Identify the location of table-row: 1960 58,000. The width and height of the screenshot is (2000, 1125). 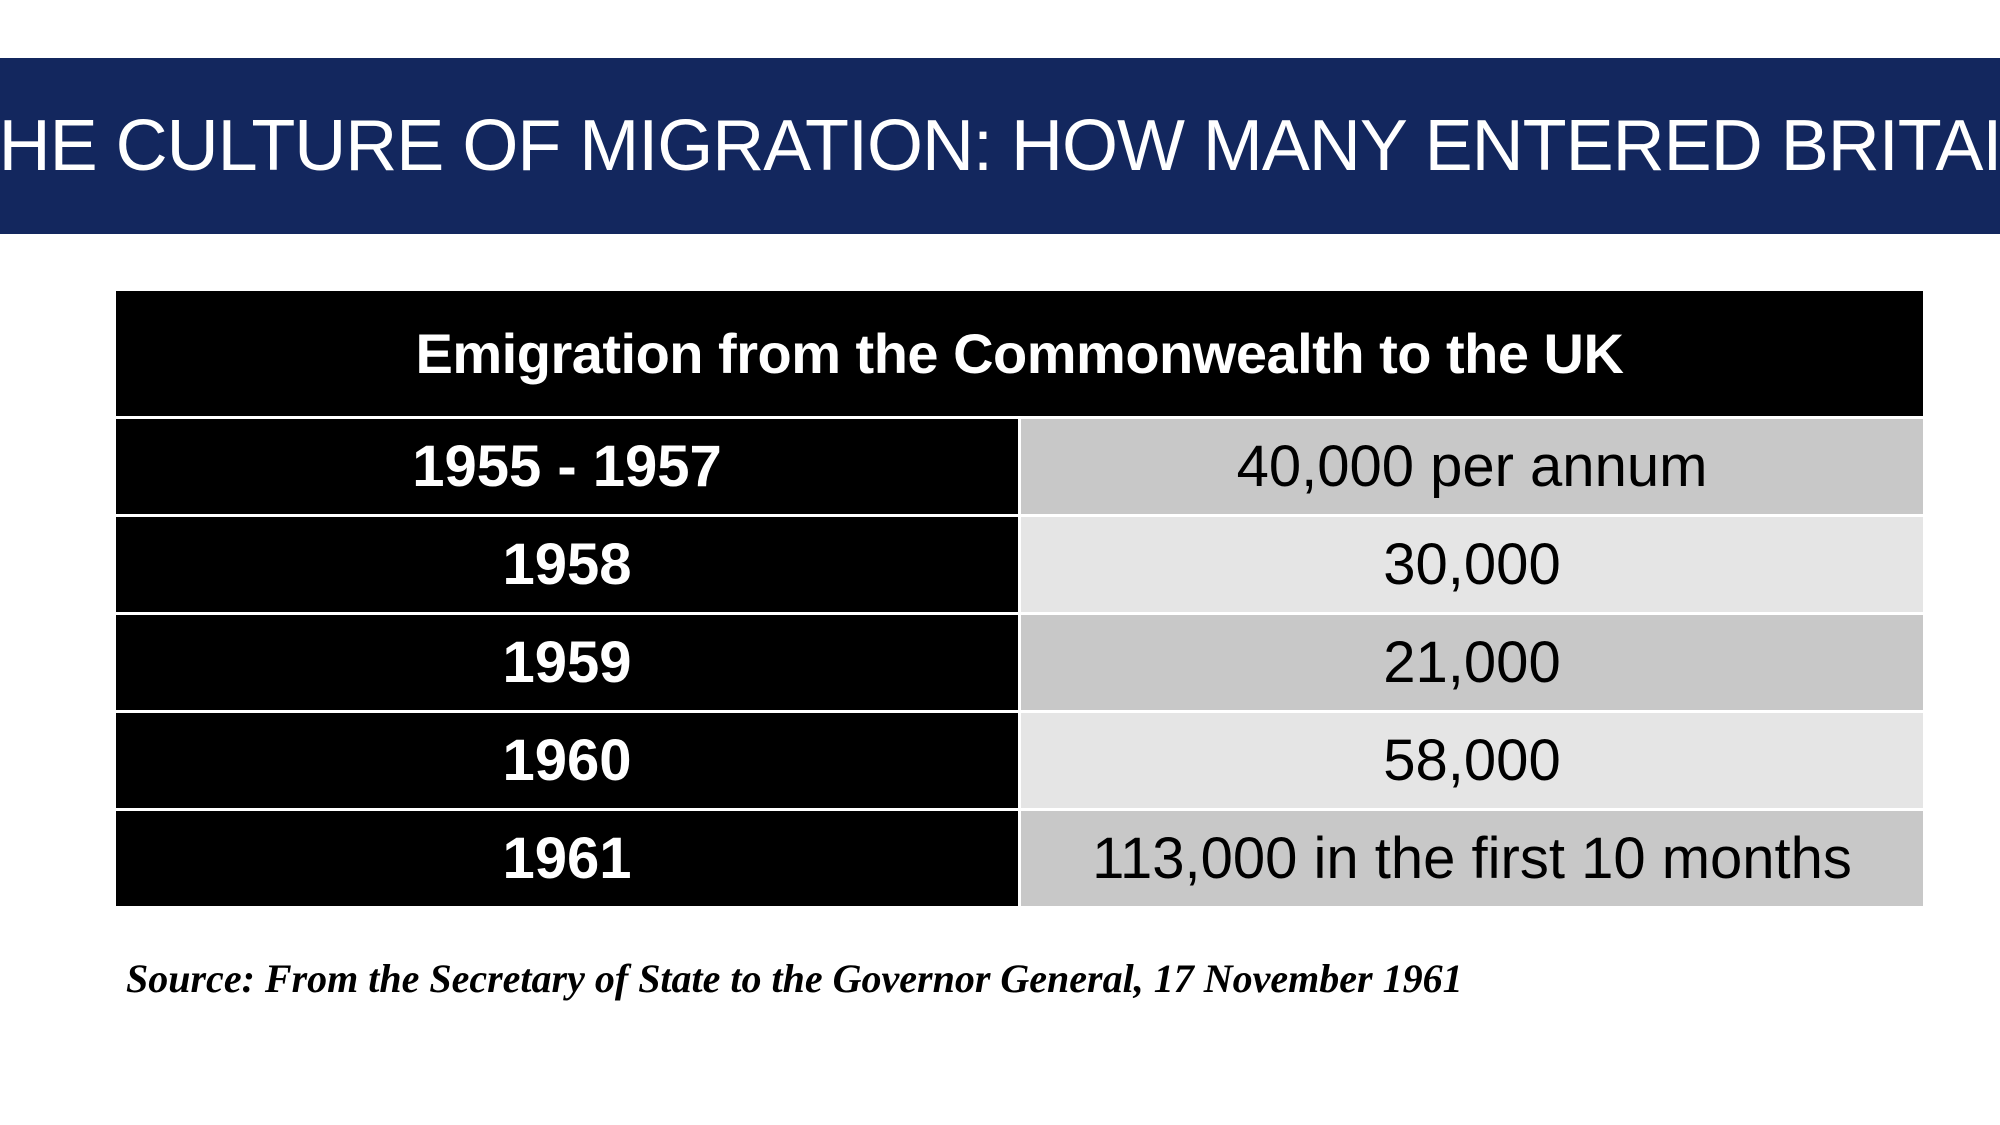
(1019, 760).